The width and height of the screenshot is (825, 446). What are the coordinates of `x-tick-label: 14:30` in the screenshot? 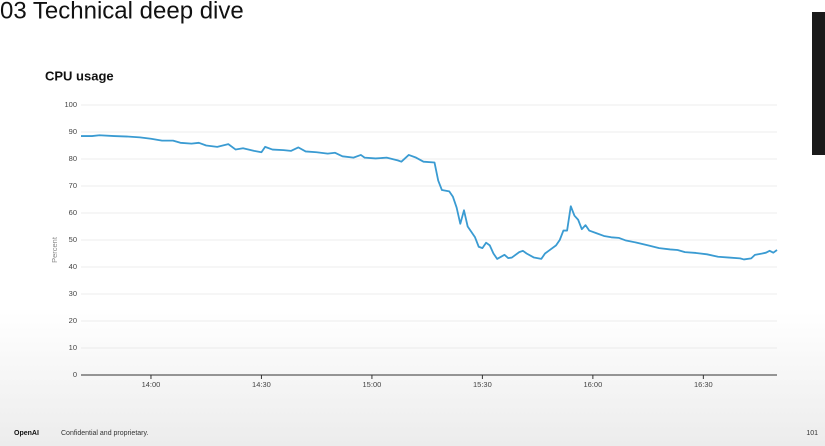 It's located at (261, 384).